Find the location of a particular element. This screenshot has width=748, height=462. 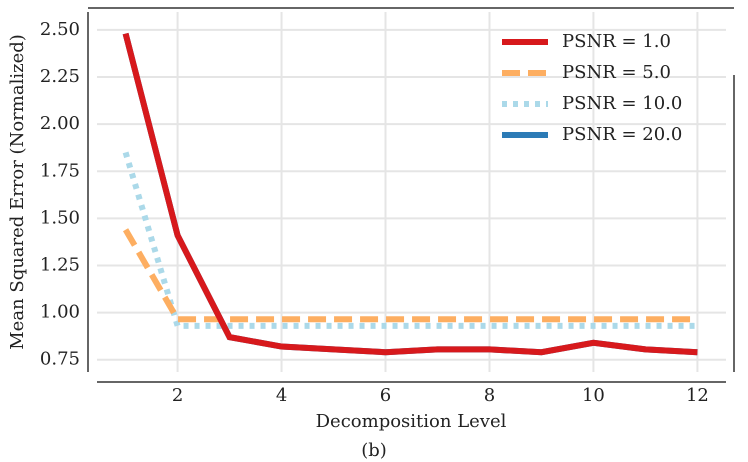

legend-label: PSNR = 10.0 is located at coordinates (622, 103).